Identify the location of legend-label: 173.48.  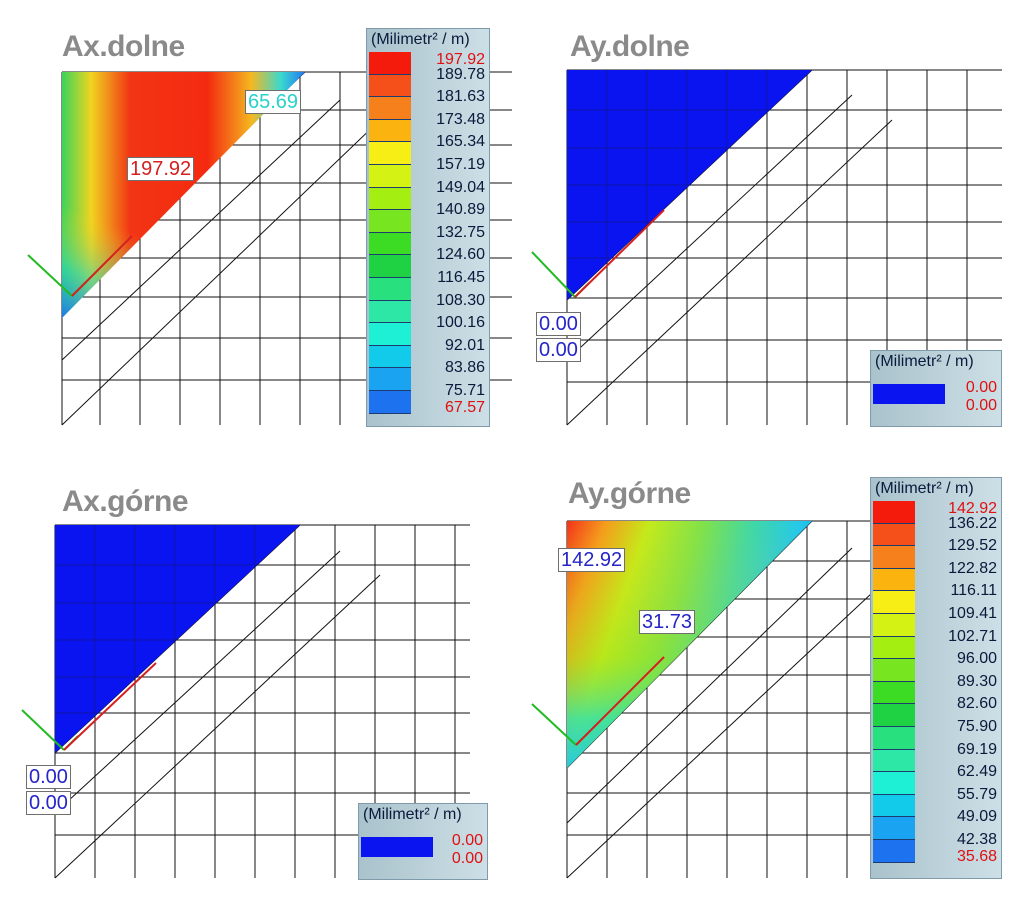
(460, 119).